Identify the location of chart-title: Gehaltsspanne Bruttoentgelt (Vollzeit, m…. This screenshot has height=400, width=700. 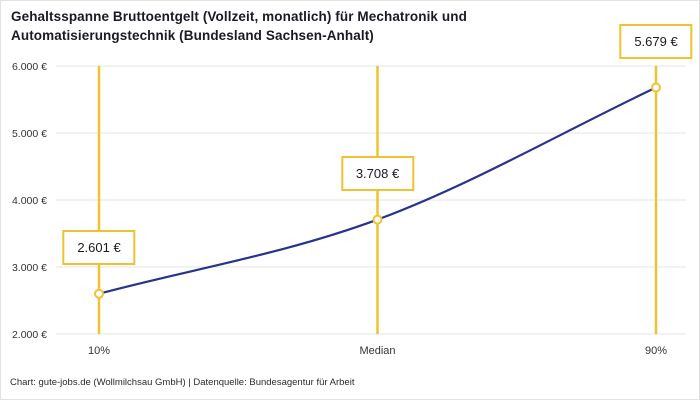
(239, 27).